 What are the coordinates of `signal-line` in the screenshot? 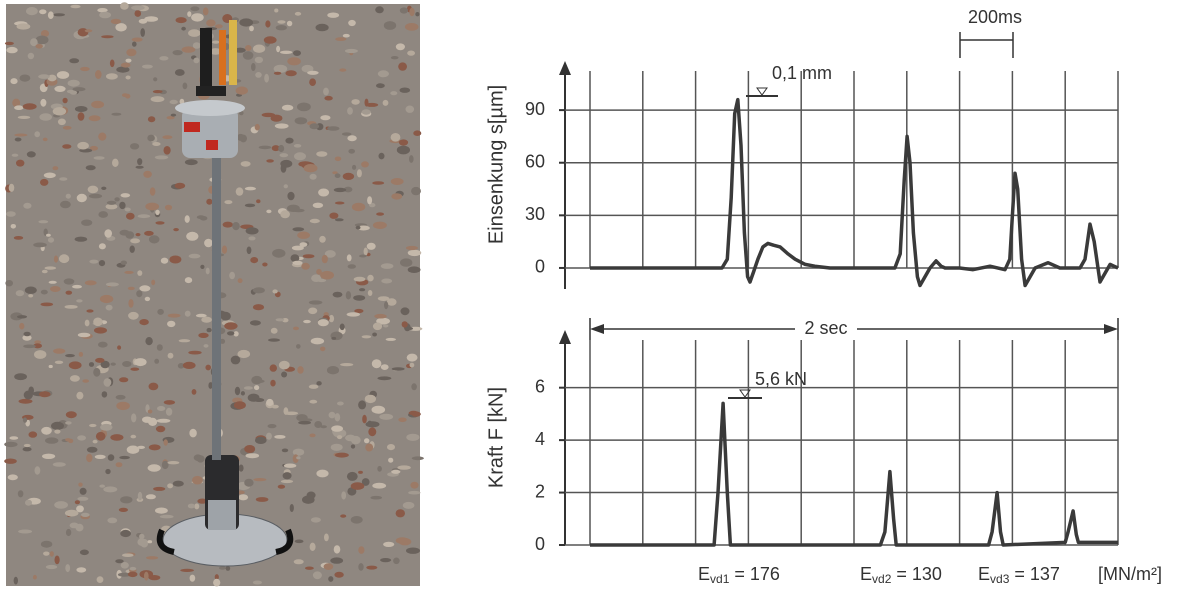 It's located at (854, 192).